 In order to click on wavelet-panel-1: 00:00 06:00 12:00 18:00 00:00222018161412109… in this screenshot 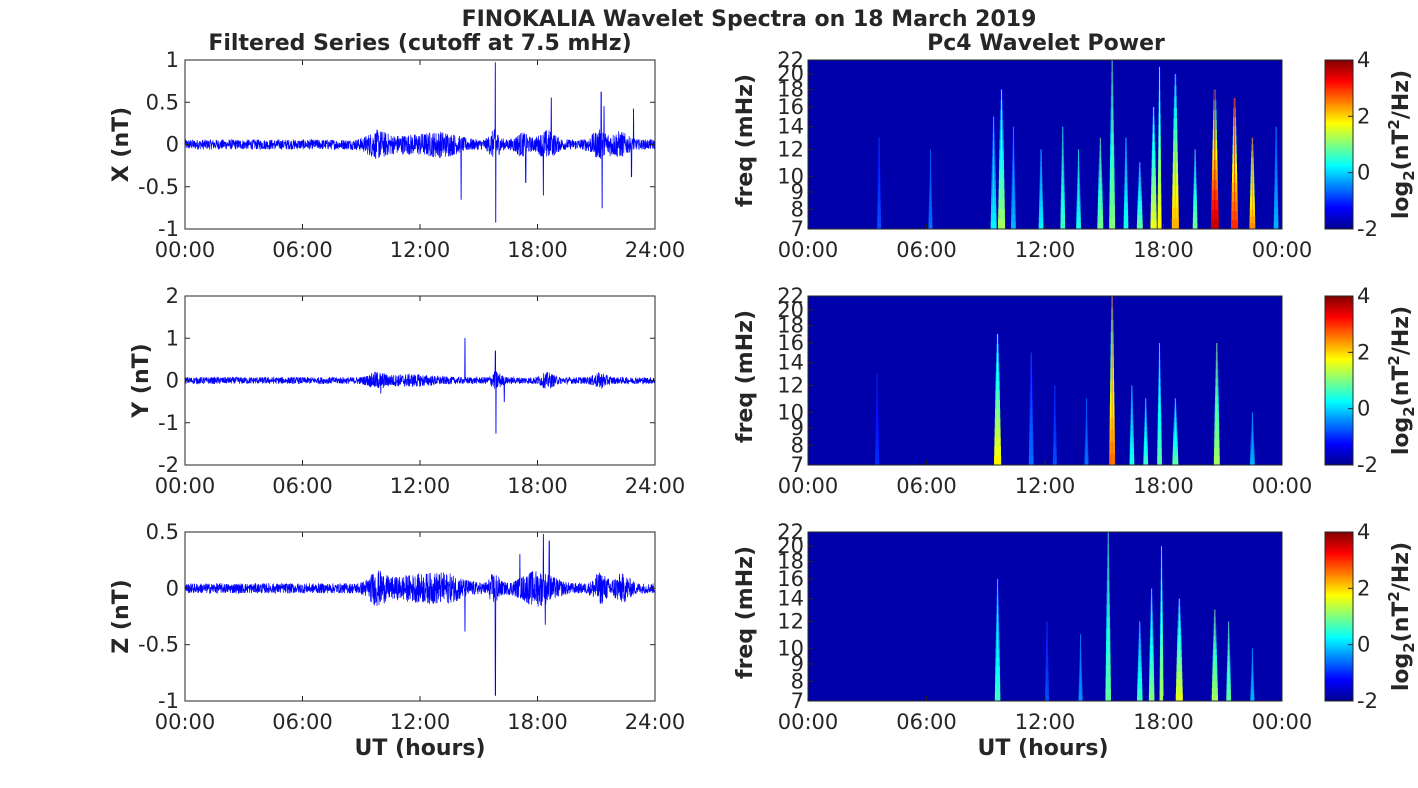, I will do `click(1075, 155)`.